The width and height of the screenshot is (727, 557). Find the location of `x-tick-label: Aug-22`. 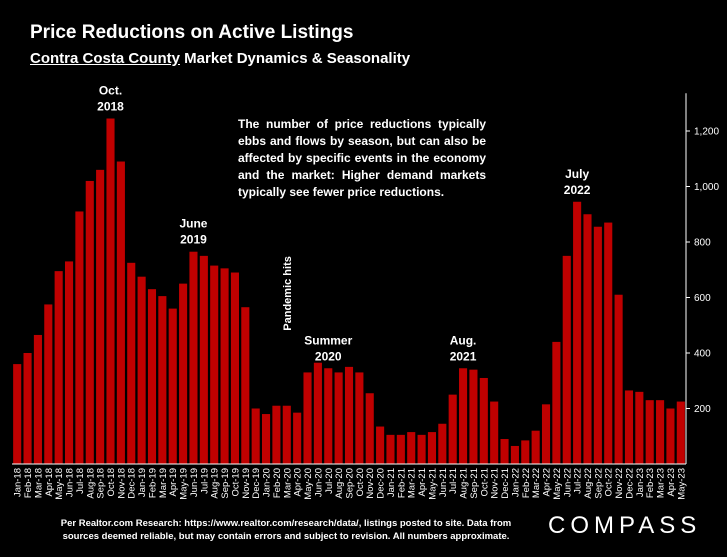

x-tick-label: Aug-22 is located at coordinates (588, 483).